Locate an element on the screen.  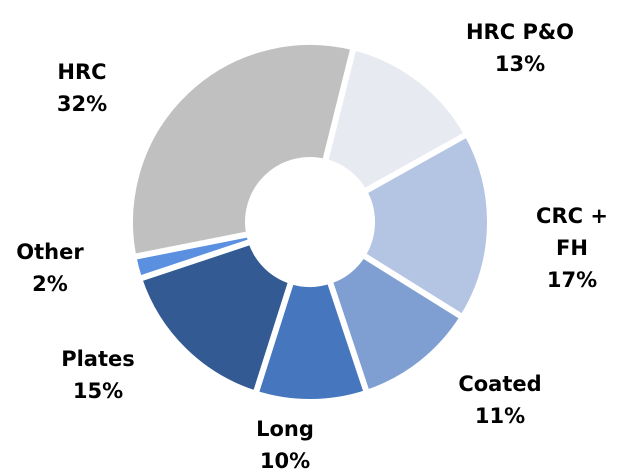
slice-label: CRC + FH 17% is located at coordinates (572, 248).